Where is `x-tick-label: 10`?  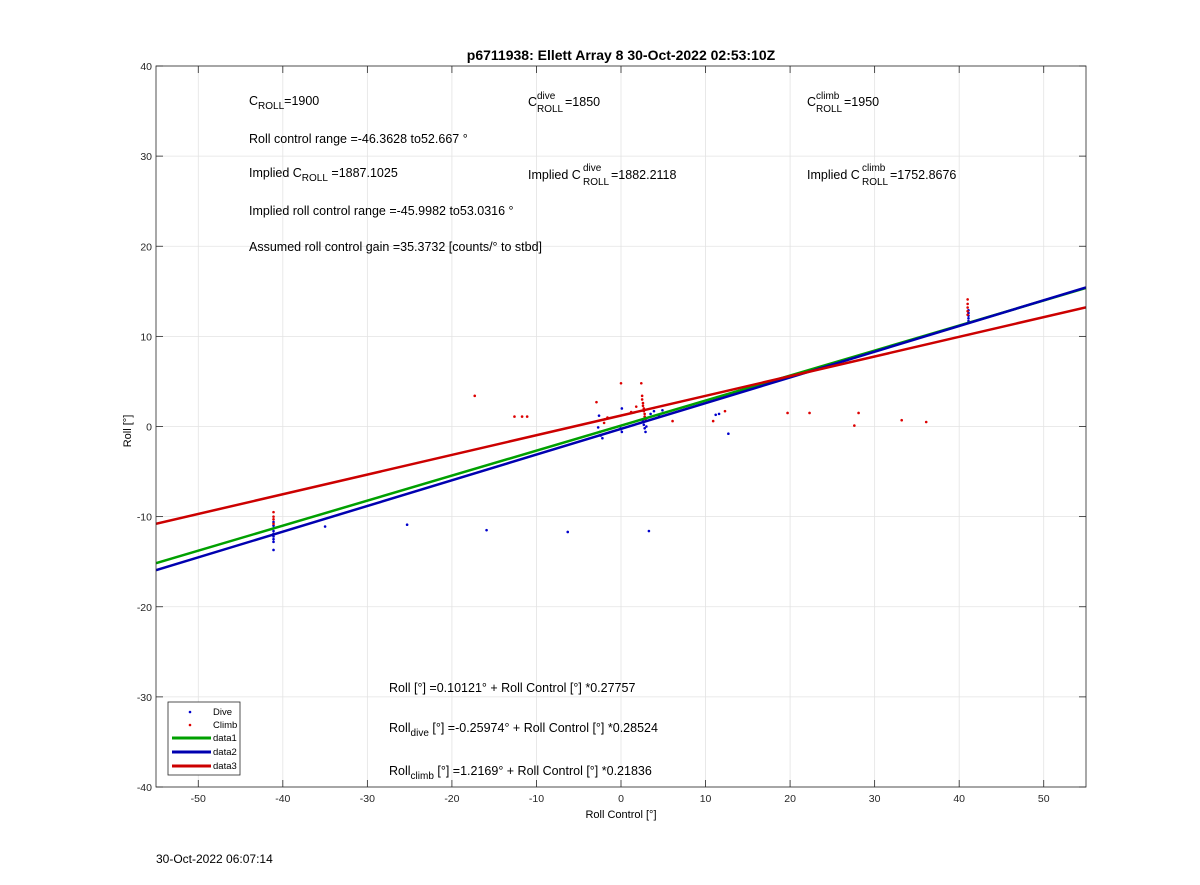
x-tick-label: 10 is located at coordinates (706, 799).